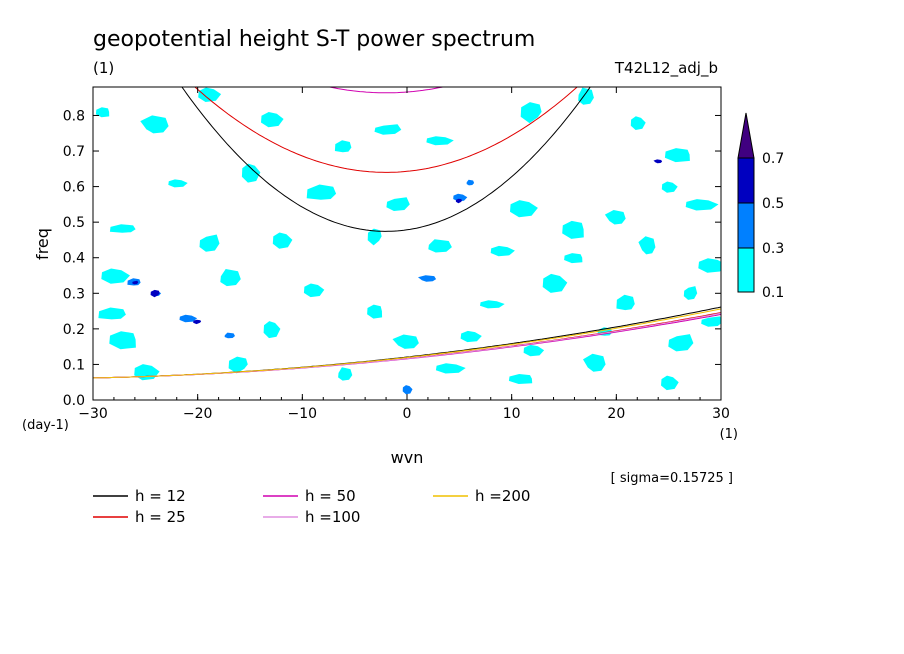  Describe the element at coordinates (729, 434) in the screenshot. I see `x-unit-label: (1)` at that location.